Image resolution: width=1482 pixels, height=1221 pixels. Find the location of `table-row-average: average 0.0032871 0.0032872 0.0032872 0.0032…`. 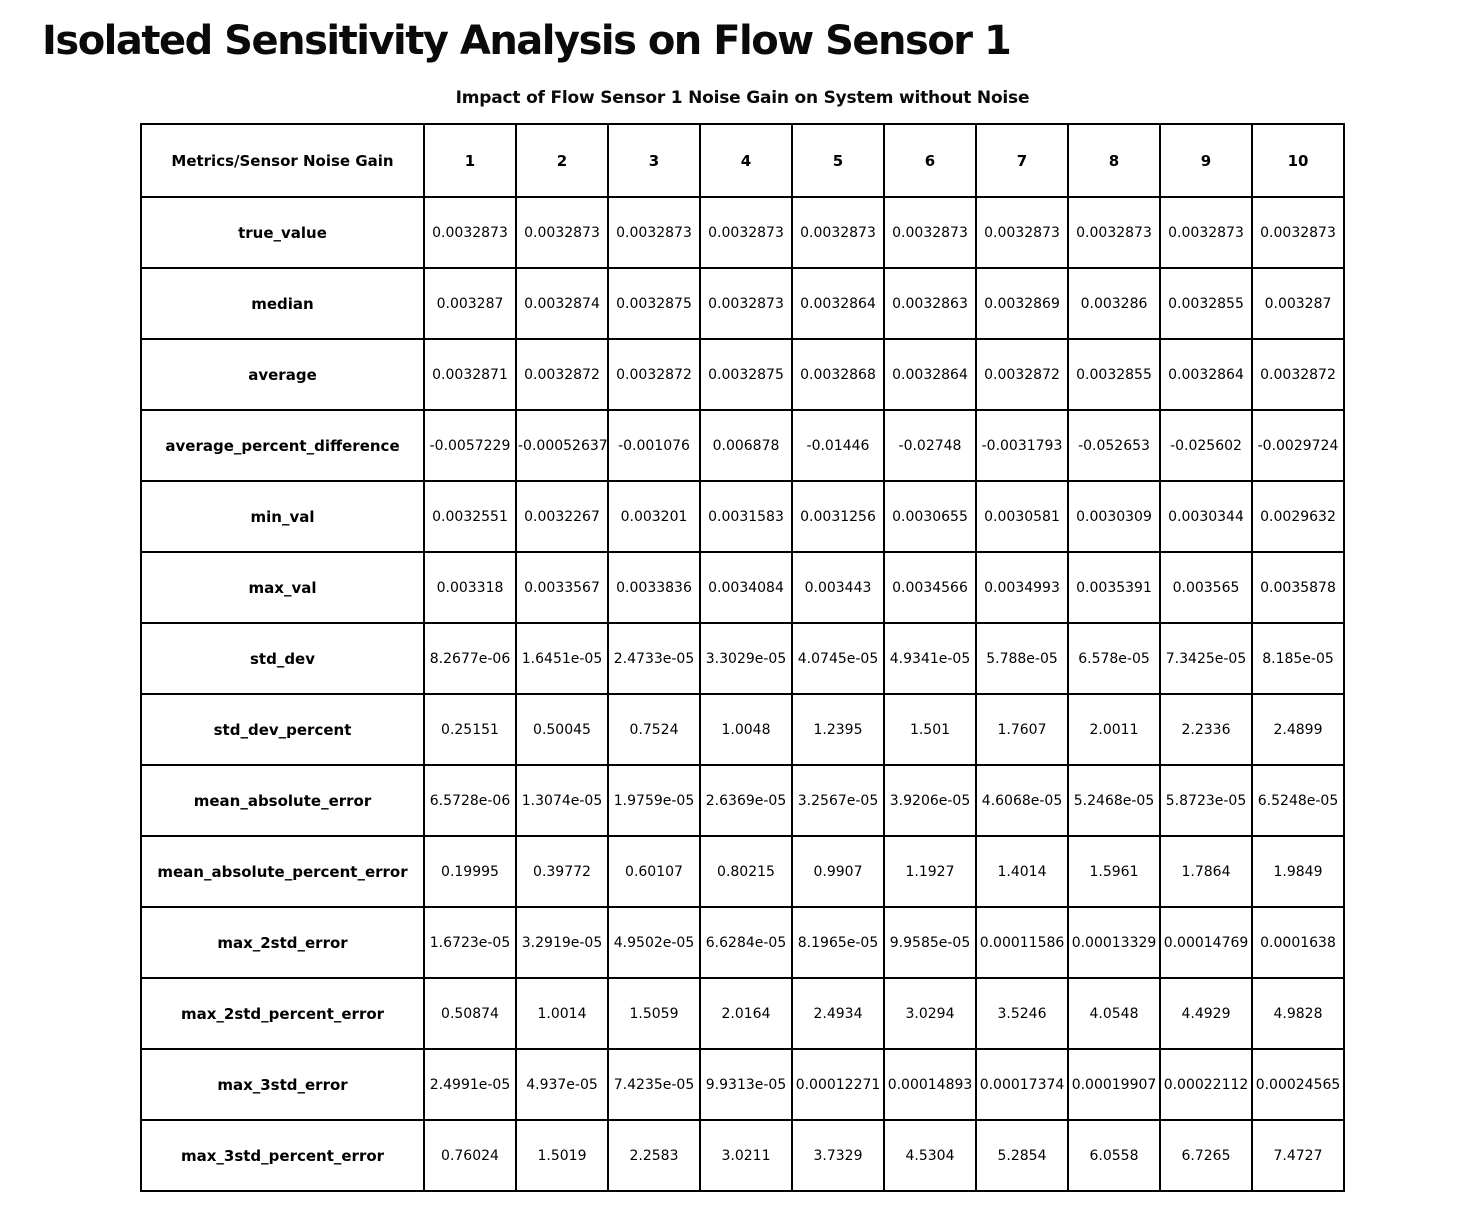

table-row-average: average 0.0032871 0.0032872 0.0032872 0.0032… is located at coordinates (742, 374).